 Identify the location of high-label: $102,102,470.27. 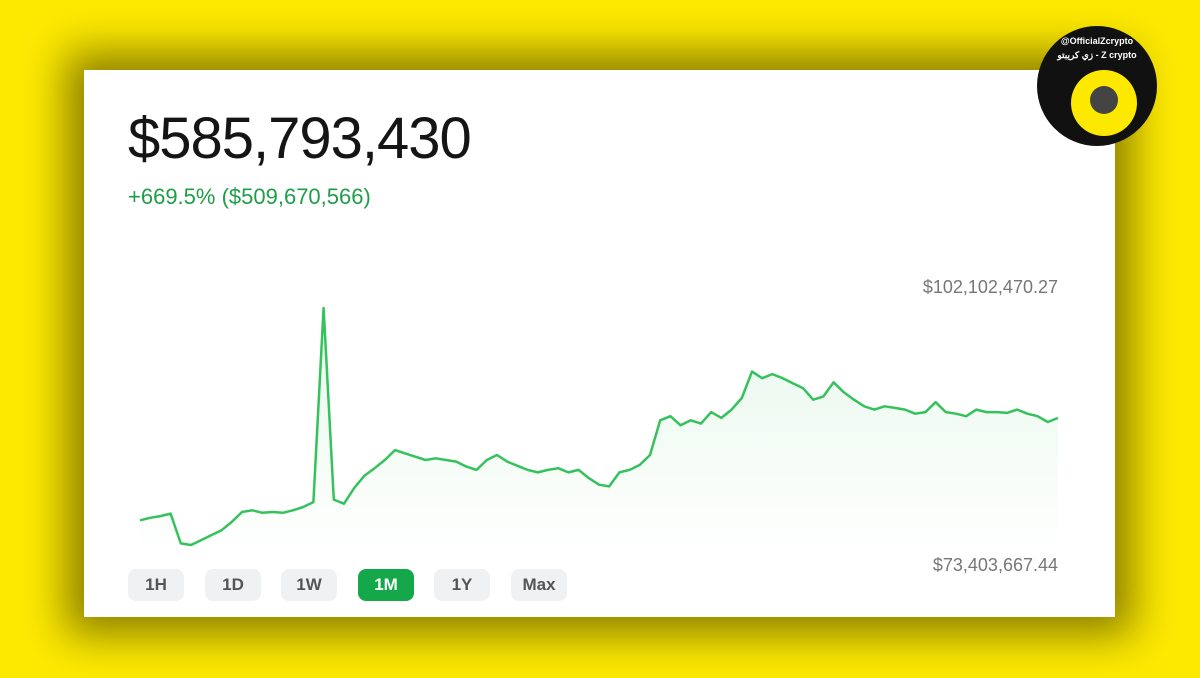
(990, 287).